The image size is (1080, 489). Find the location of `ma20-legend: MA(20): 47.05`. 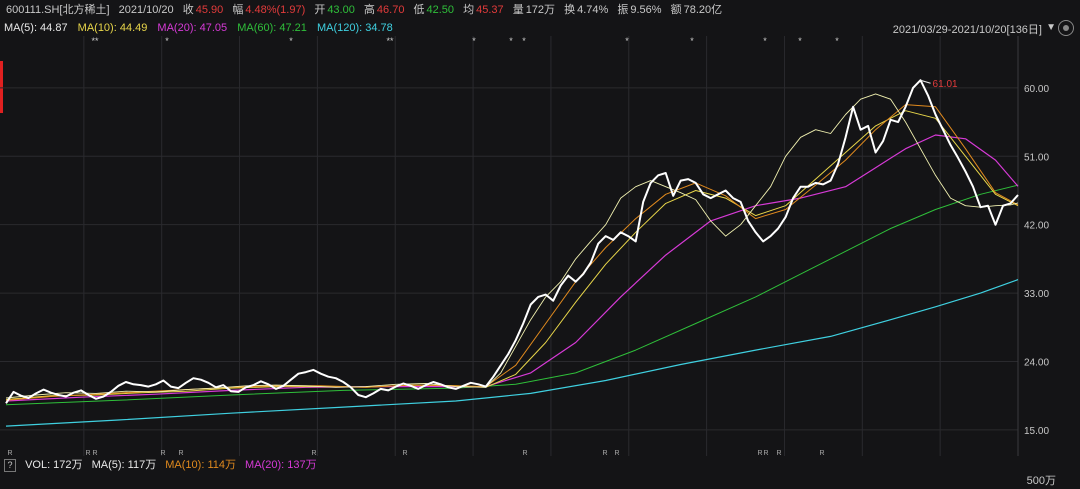

ma20-legend: MA(20): 47.05 is located at coordinates (192, 28).